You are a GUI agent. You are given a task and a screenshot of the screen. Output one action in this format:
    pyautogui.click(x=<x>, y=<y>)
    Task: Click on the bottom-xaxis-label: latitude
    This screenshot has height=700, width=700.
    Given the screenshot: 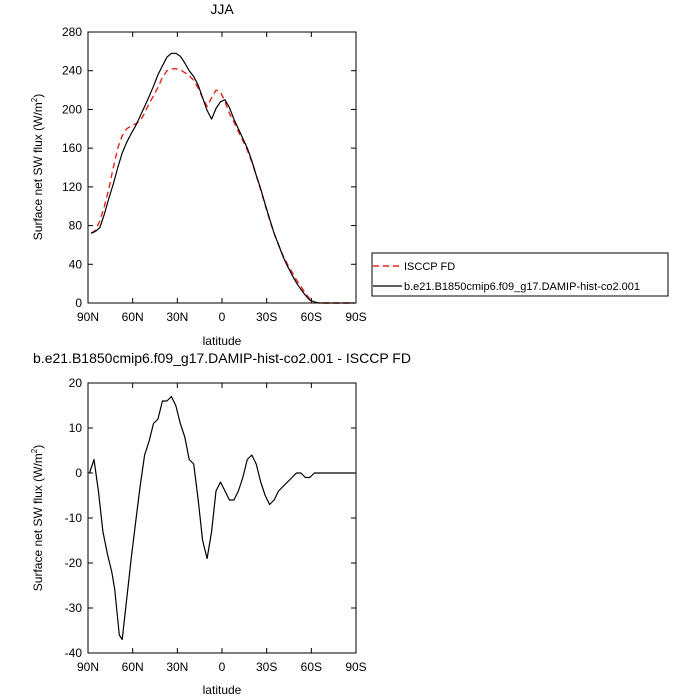 What is the action you would take?
    pyautogui.click(x=222, y=690)
    